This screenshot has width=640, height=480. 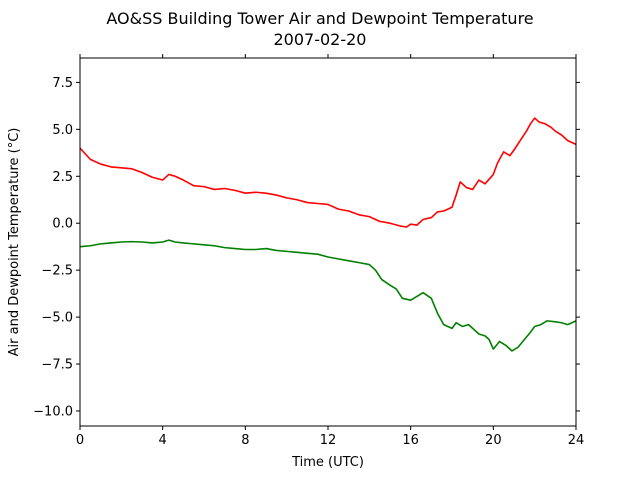 What do you see at coordinates (14, 242) in the screenshot?
I see `y-axis-label: Air and Dewpoint Temperature (°C)` at bounding box center [14, 242].